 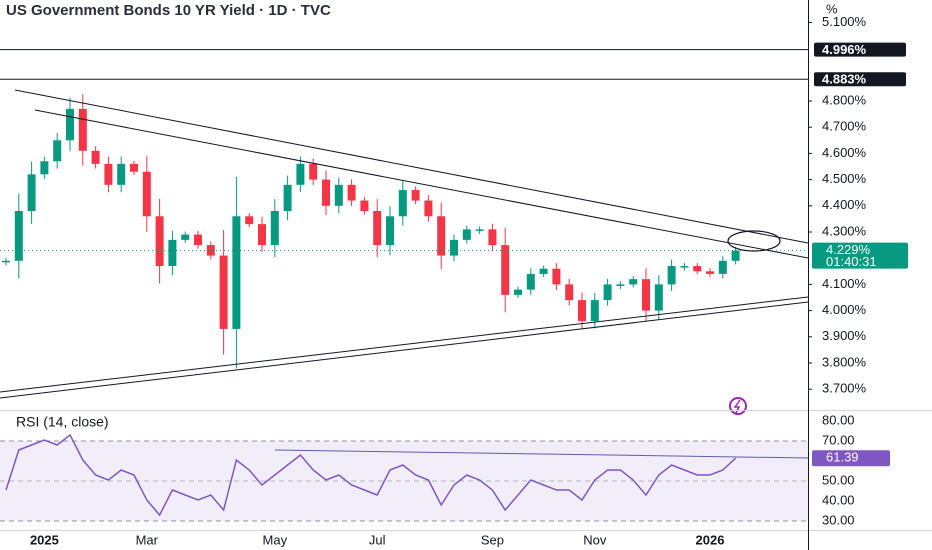 What do you see at coordinates (848, 249) in the screenshot?
I see `price-label: 4.229%` at bounding box center [848, 249].